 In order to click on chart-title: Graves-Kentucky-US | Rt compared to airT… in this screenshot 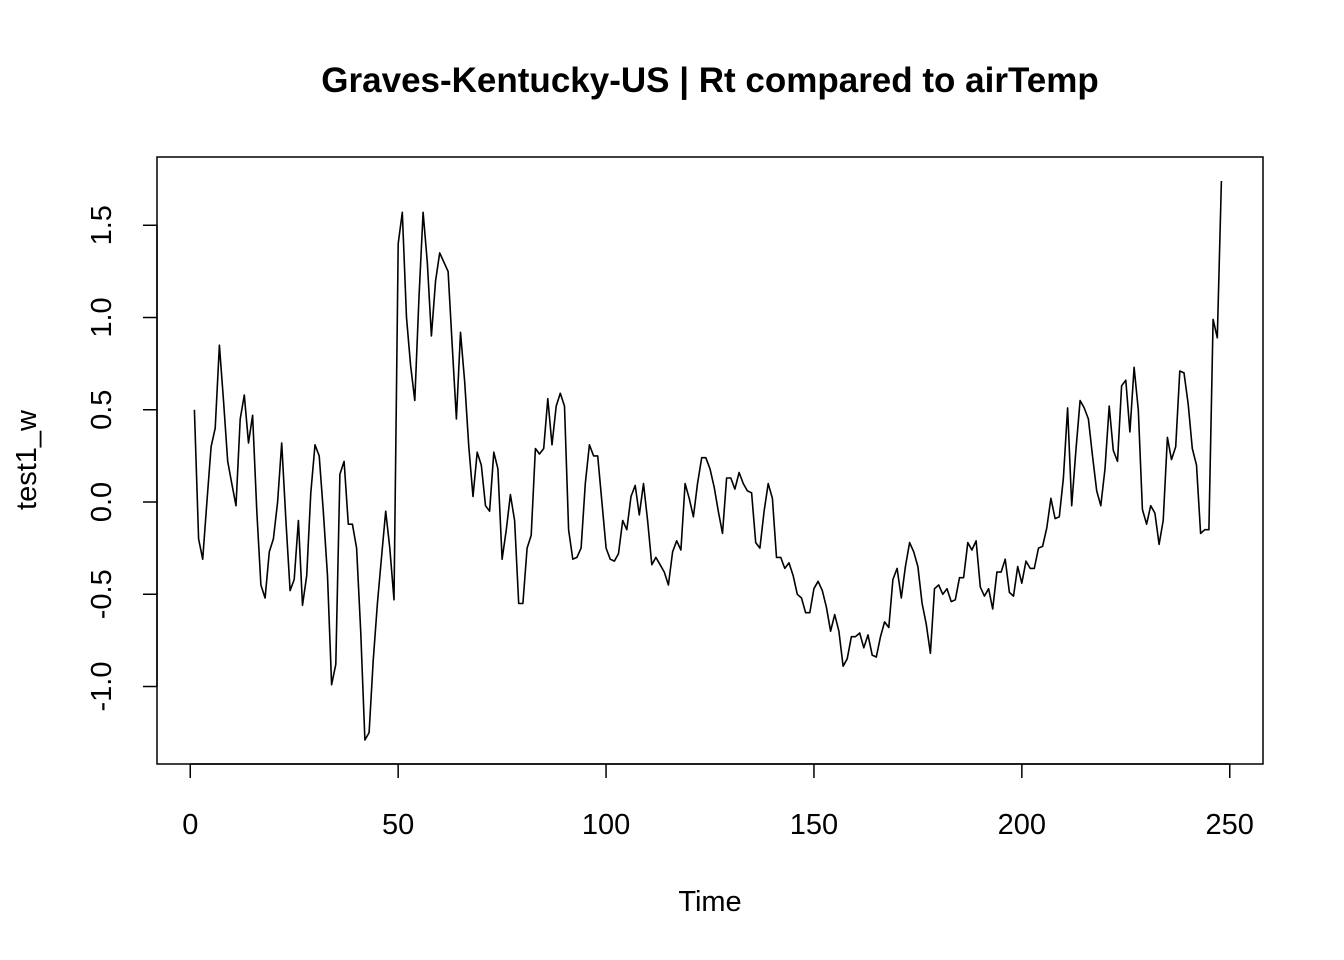, I will do `click(709, 80)`.